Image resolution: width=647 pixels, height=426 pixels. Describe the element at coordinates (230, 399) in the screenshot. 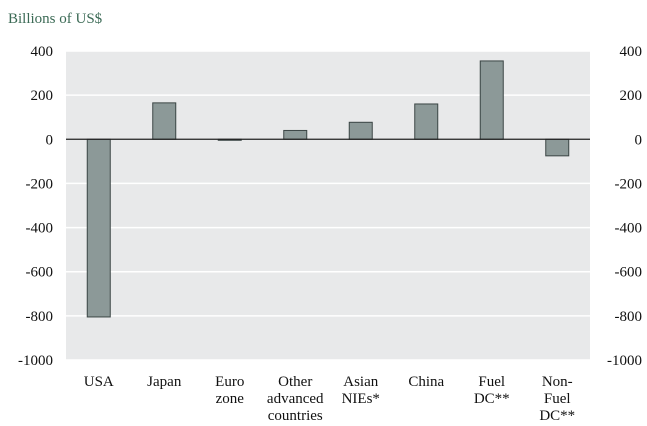

I see `x-category-label-line: zone` at that location.